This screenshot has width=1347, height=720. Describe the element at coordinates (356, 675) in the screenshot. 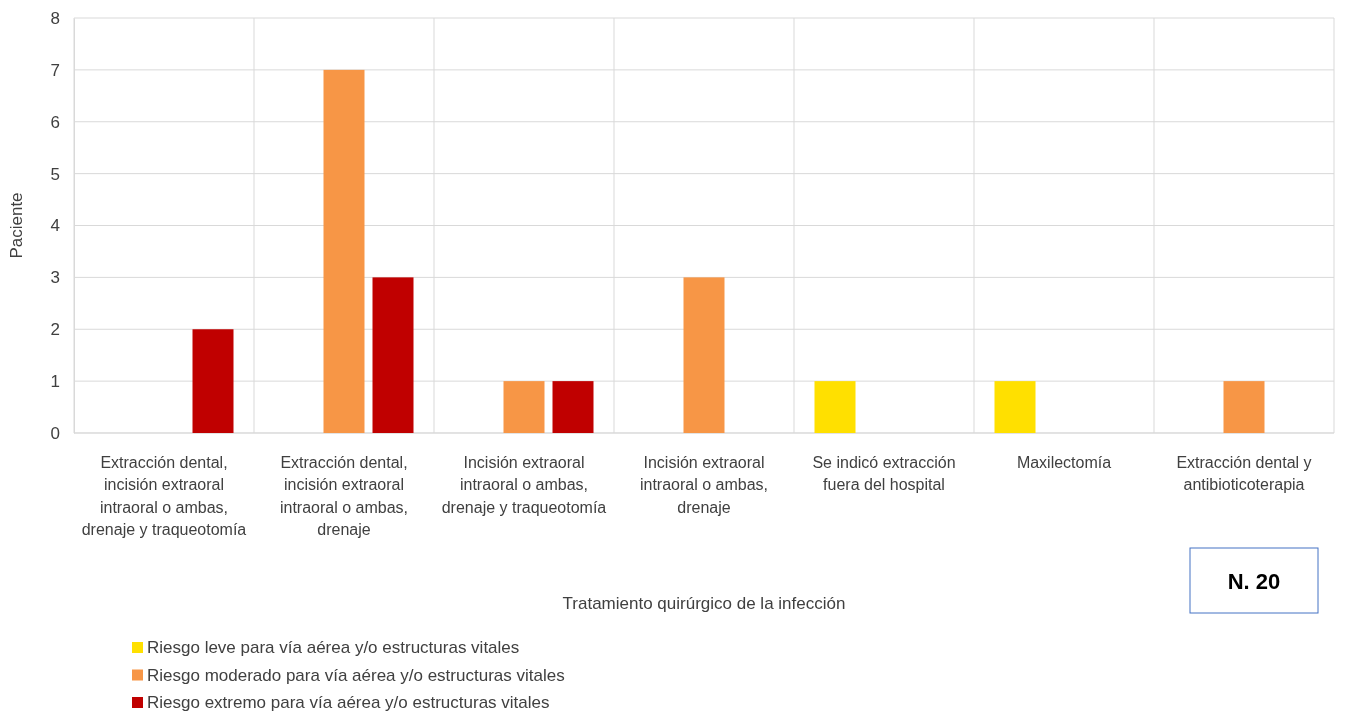

I see `legend-label: Riesgo moderado para vía aérea y/o estructuras vitales` at that location.